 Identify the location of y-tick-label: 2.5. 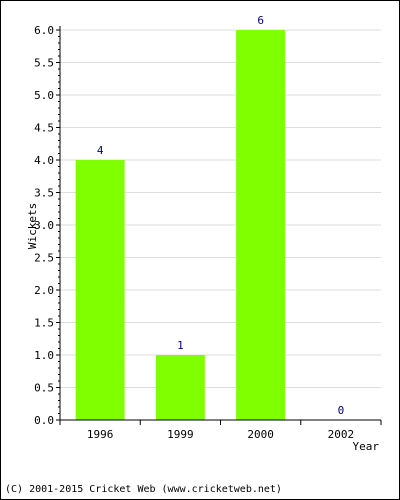
(44, 258).